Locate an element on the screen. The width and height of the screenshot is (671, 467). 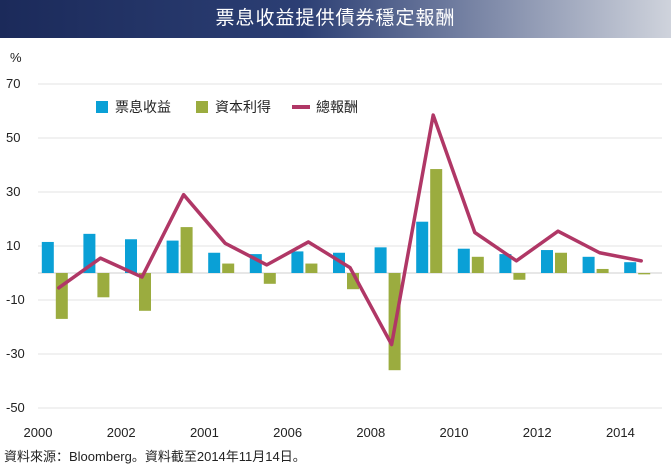
title-bar is located at coordinates (335, 19).